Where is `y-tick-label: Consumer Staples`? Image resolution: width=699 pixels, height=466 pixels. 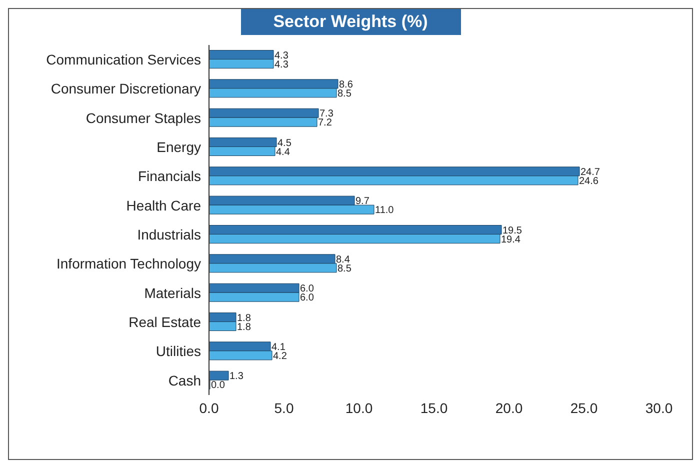 y-tick-label: Consumer Staples is located at coordinates (143, 118).